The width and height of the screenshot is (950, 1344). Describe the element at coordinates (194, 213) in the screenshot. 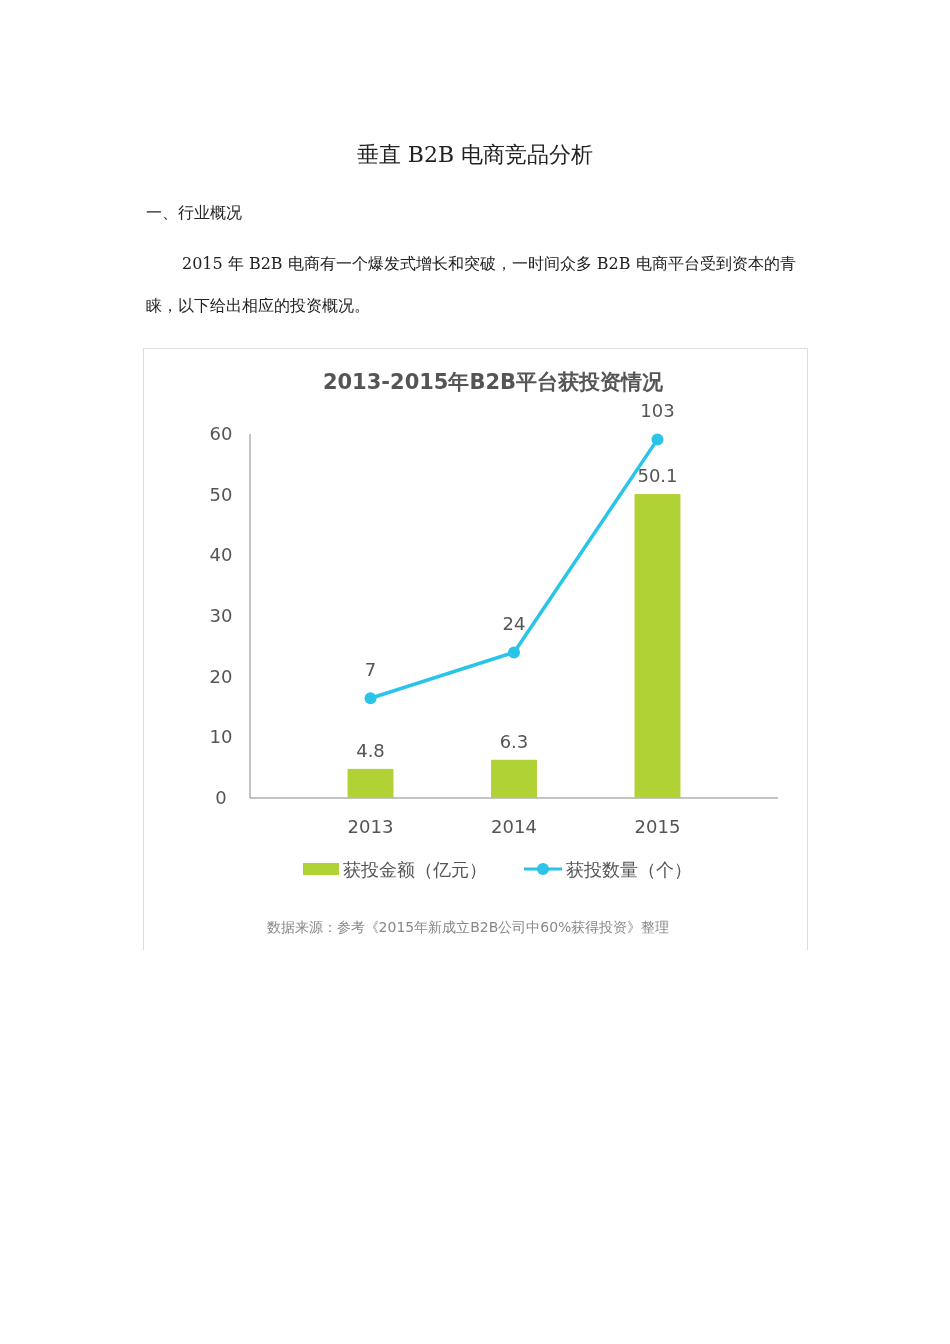

I see `text: 一、行业概况` at that location.